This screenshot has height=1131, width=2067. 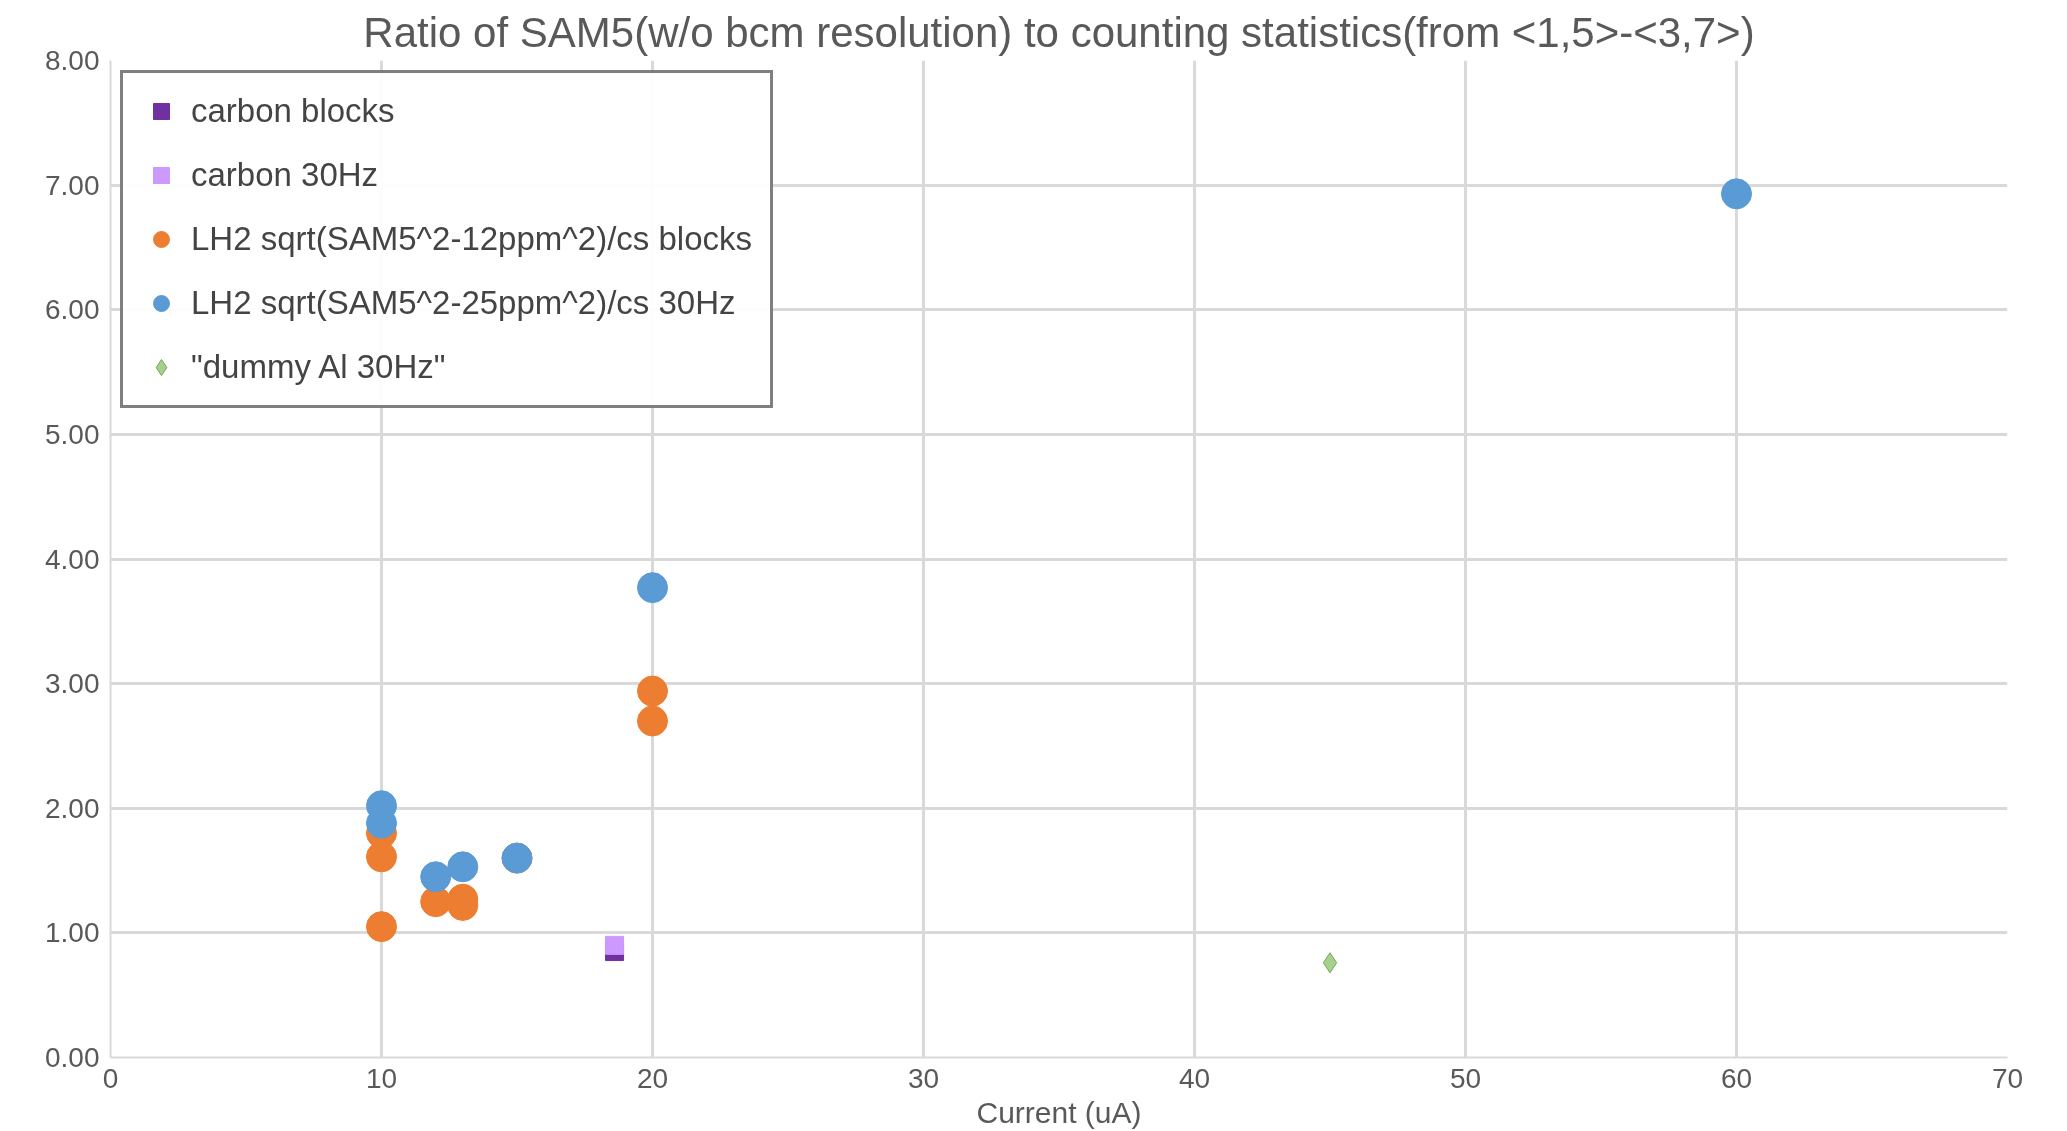 I want to click on legend-label: LH2 sqrt(SAM5^2-12ppm^2)/cs blocks, so click(x=471, y=239).